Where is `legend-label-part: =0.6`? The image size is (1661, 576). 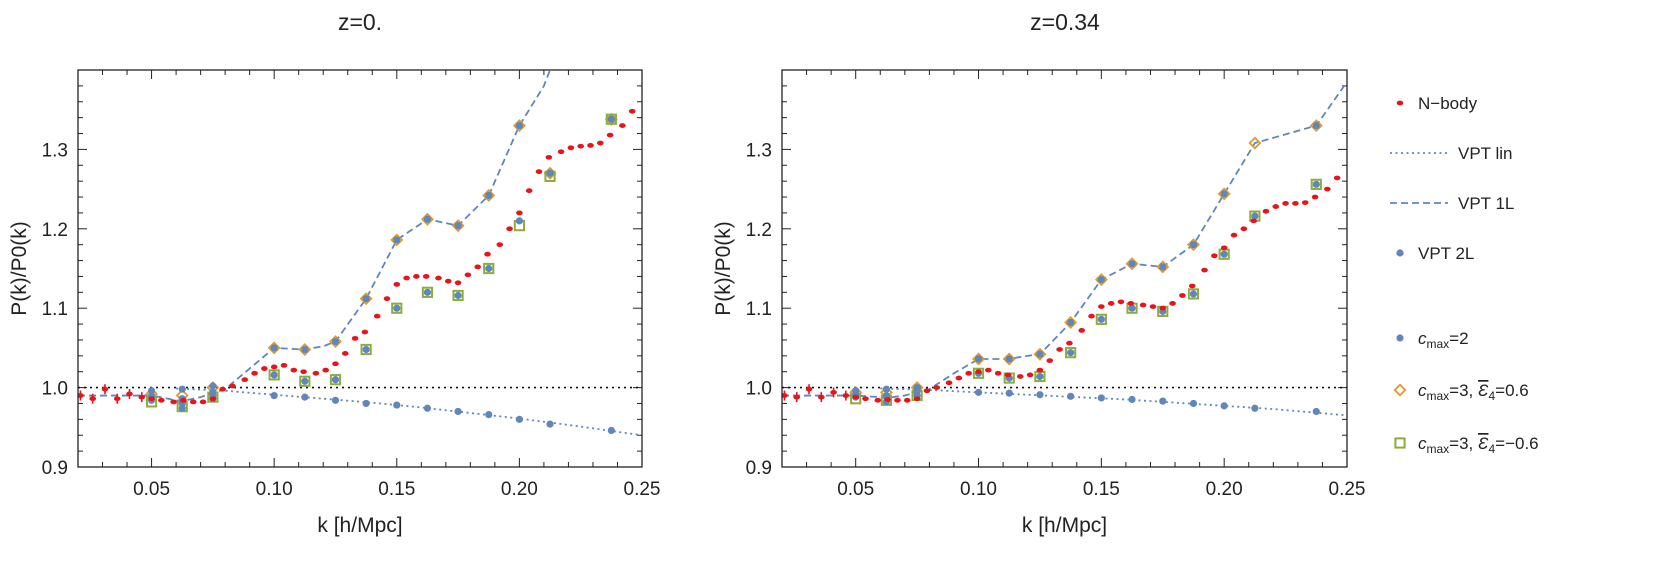 legend-label-part: =0.6 is located at coordinates (1512, 390).